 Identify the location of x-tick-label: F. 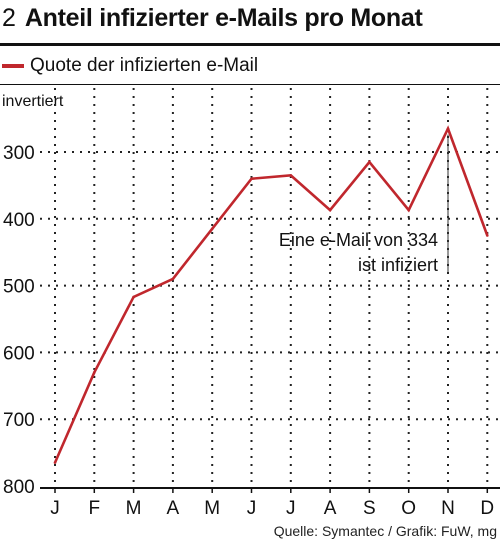
(94, 508).